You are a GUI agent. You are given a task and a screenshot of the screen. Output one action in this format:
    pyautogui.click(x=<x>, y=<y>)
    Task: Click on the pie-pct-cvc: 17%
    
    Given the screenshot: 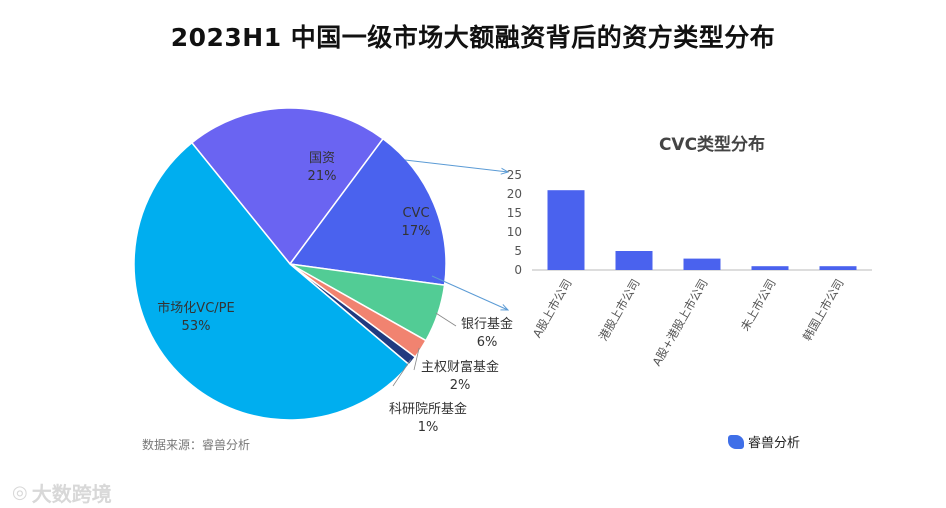 What is the action you would take?
    pyautogui.click(x=416, y=231)
    